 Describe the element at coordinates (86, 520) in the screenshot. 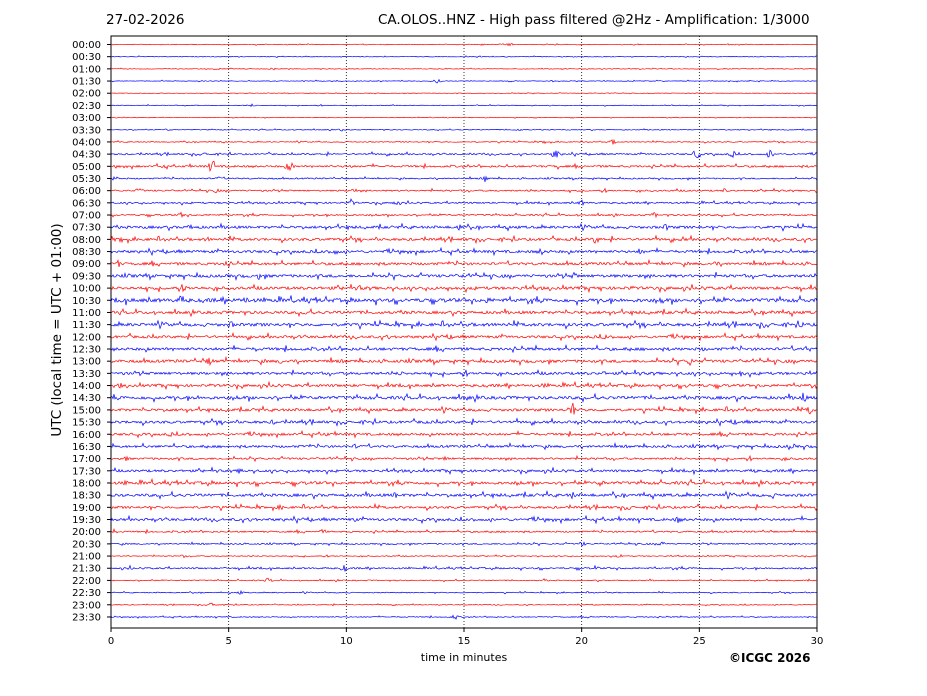

I see `y-tick-label: 19:30` at that location.